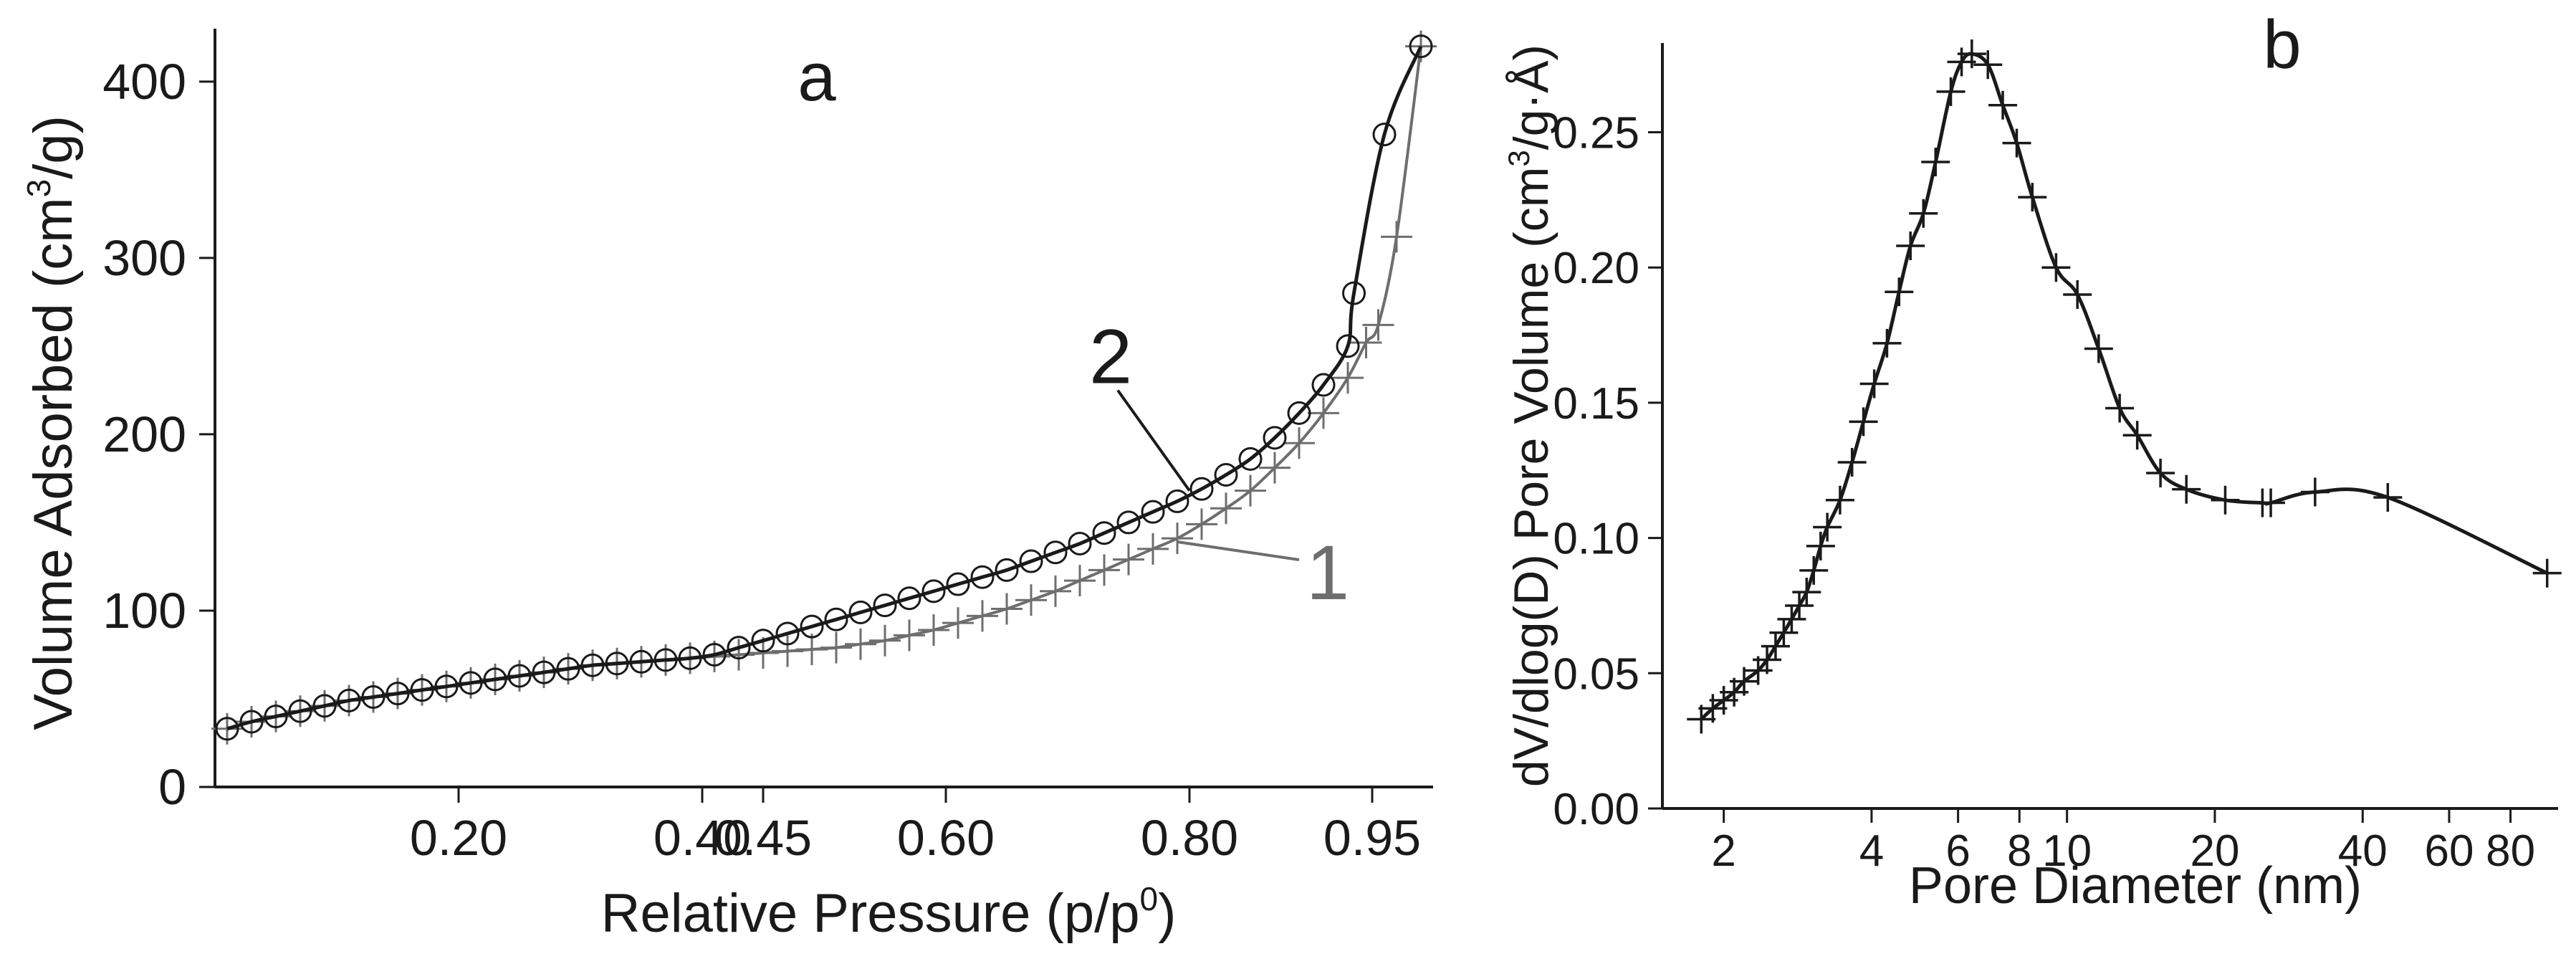  What do you see at coordinates (172, 787) in the screenshot?
I see `chart-a-y-tick-label-0: 0` at bounding box center [172, 787].